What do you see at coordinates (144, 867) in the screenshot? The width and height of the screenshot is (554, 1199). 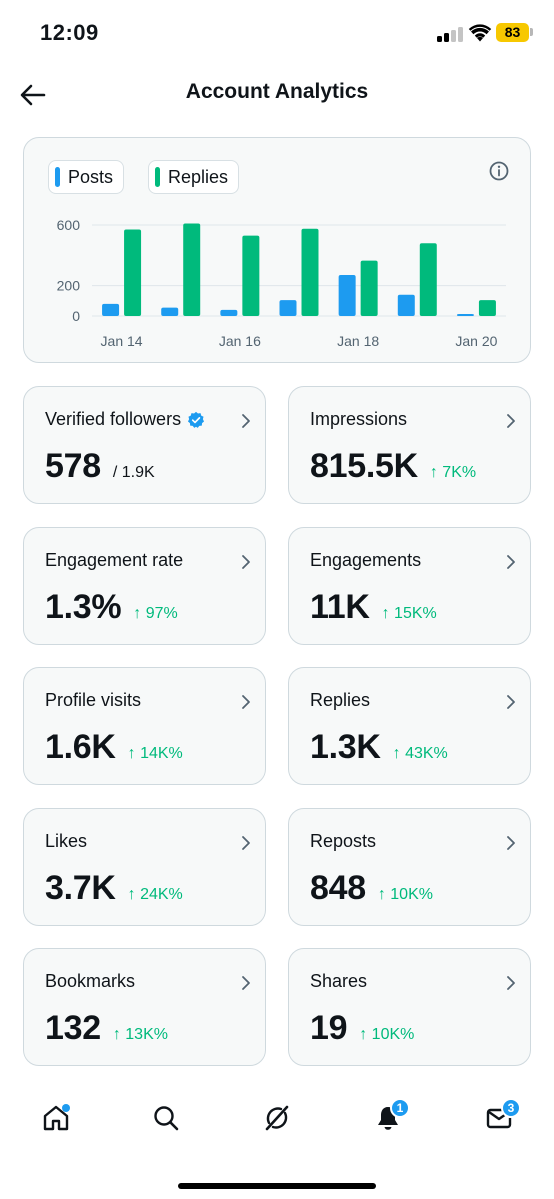 I see `stat-card-likes: Likes 3.7K ↑ 24K%` at bounding box center [144, 867].